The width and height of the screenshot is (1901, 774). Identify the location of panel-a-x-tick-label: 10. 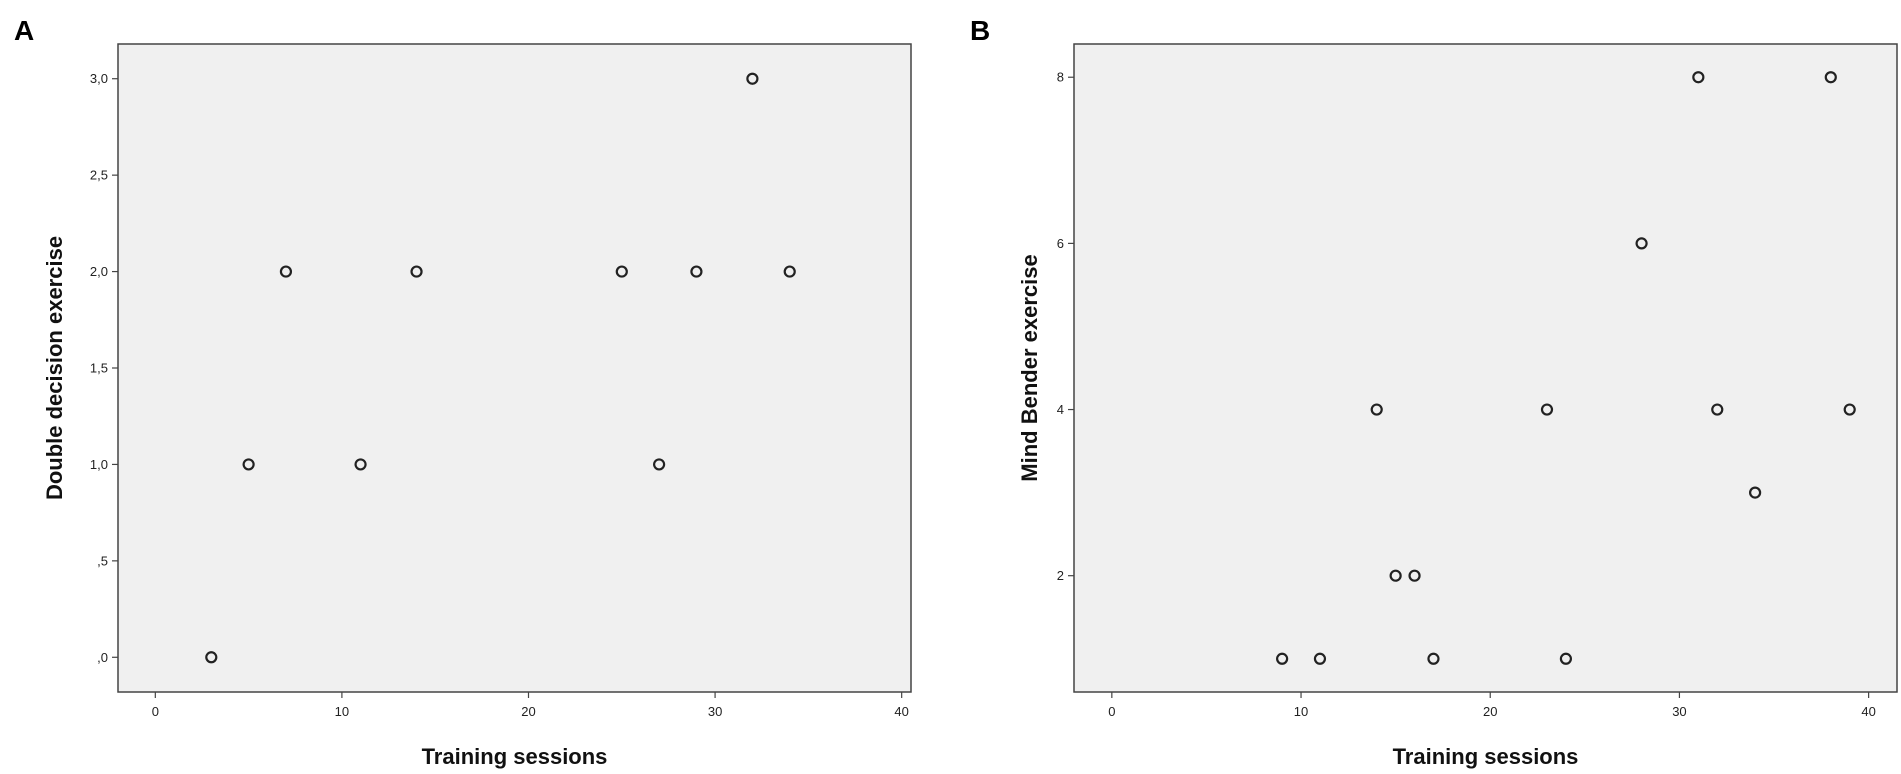
(342, 711).